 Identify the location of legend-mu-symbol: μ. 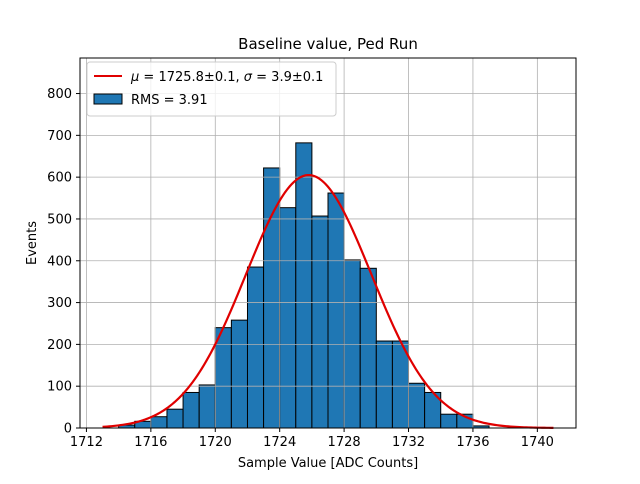
(134, 77).